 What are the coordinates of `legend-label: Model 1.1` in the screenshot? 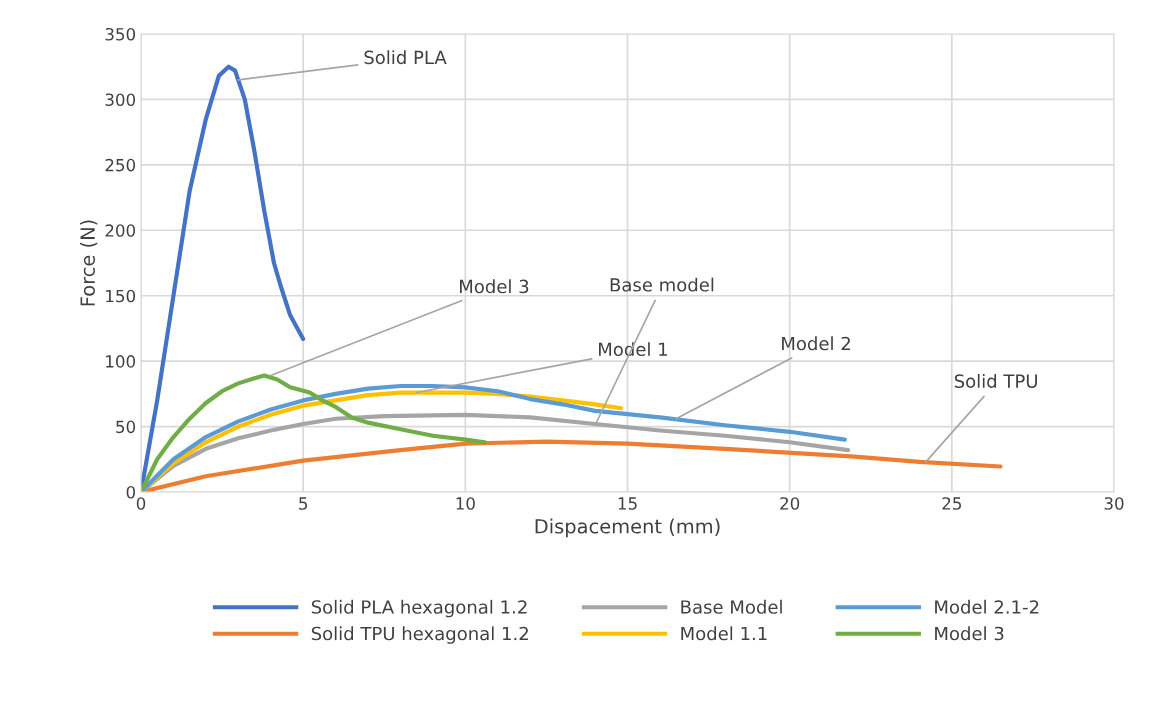 It's located at (724, 633).